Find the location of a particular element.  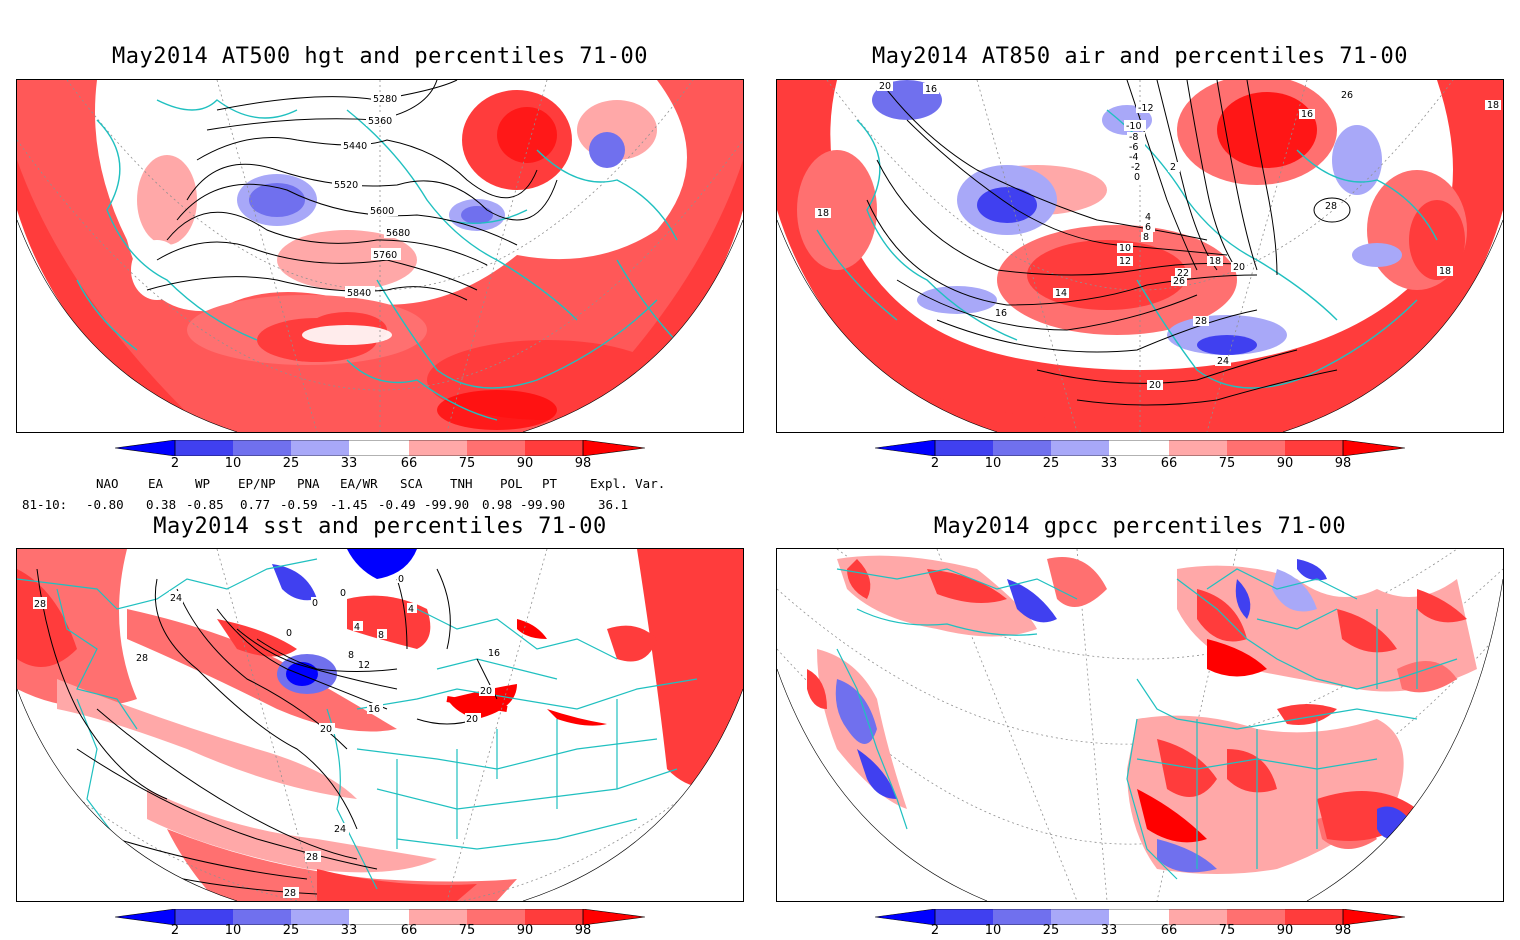

index-header: TNH is located at coordinates (461, 483).